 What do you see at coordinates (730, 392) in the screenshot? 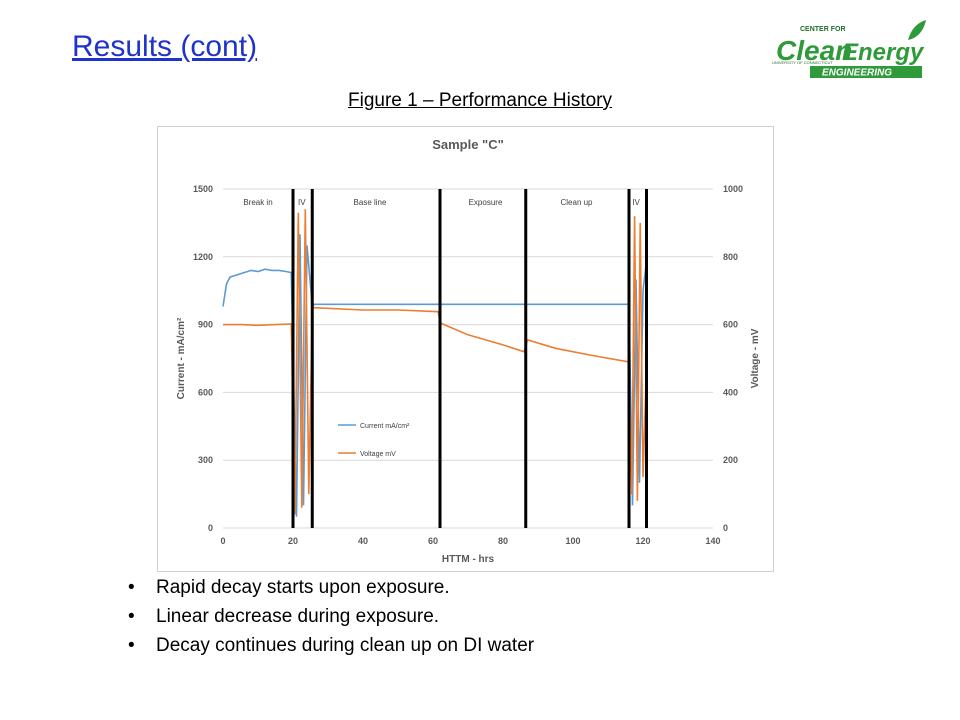
I see `y2-tick-label: 400` at bounding box center [730, 392].